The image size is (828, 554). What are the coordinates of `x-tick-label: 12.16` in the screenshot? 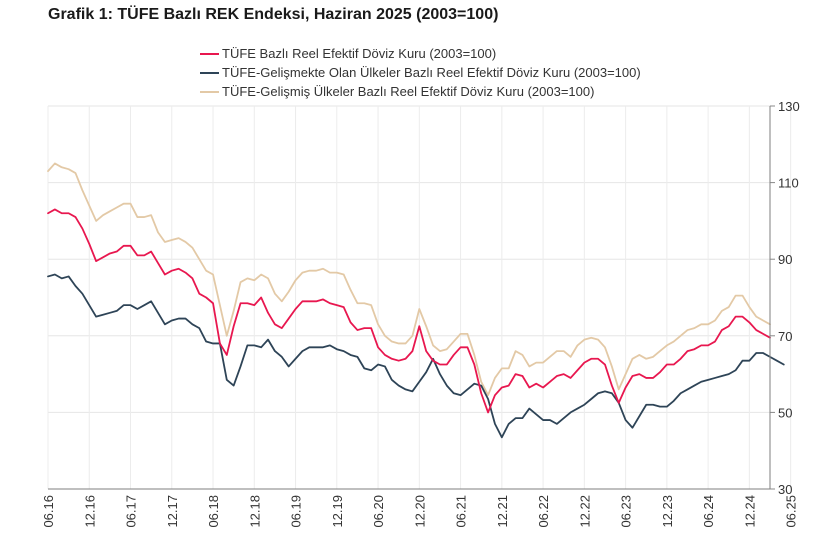 It's located at (89, 511).